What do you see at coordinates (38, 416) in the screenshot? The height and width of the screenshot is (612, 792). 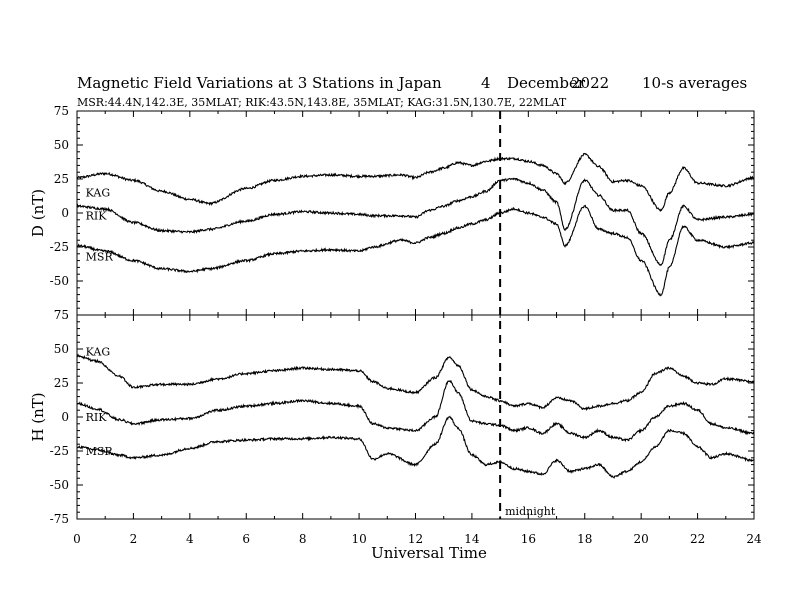 I see `y-axis-label-H: H (nT)` at bounding box center [38, 416].